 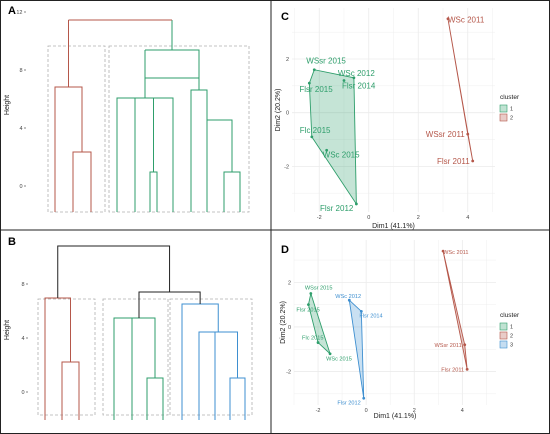 What do you see at coordinates (12, 11) in the screenshot?
I see `panel-letter: A` at bounding box center [12, 11].